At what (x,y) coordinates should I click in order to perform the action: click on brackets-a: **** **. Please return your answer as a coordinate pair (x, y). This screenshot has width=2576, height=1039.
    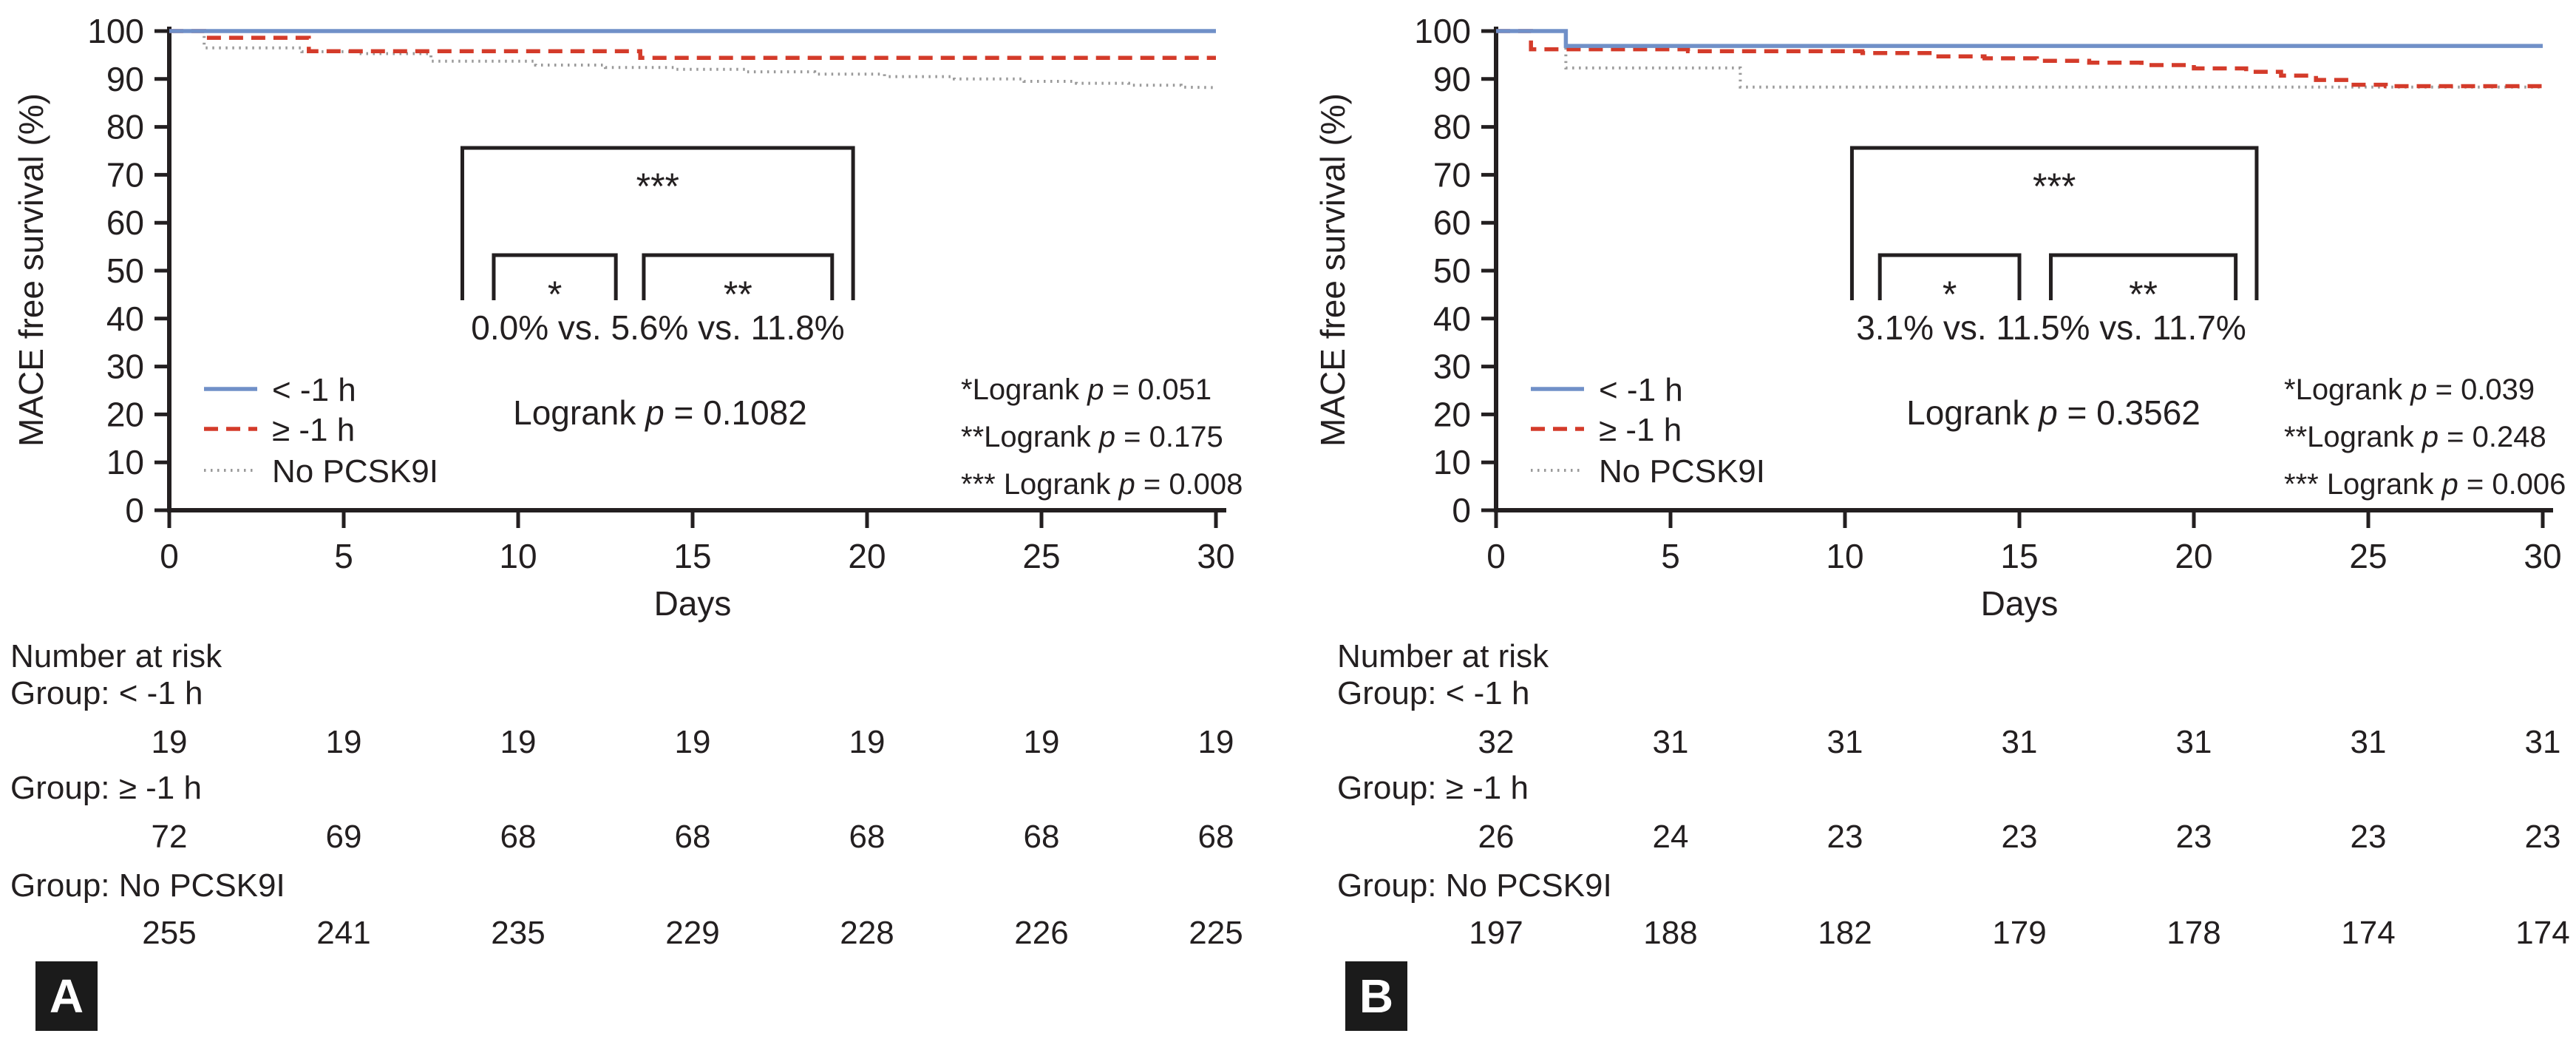
    Looking at the image, I should click on (657, 231).